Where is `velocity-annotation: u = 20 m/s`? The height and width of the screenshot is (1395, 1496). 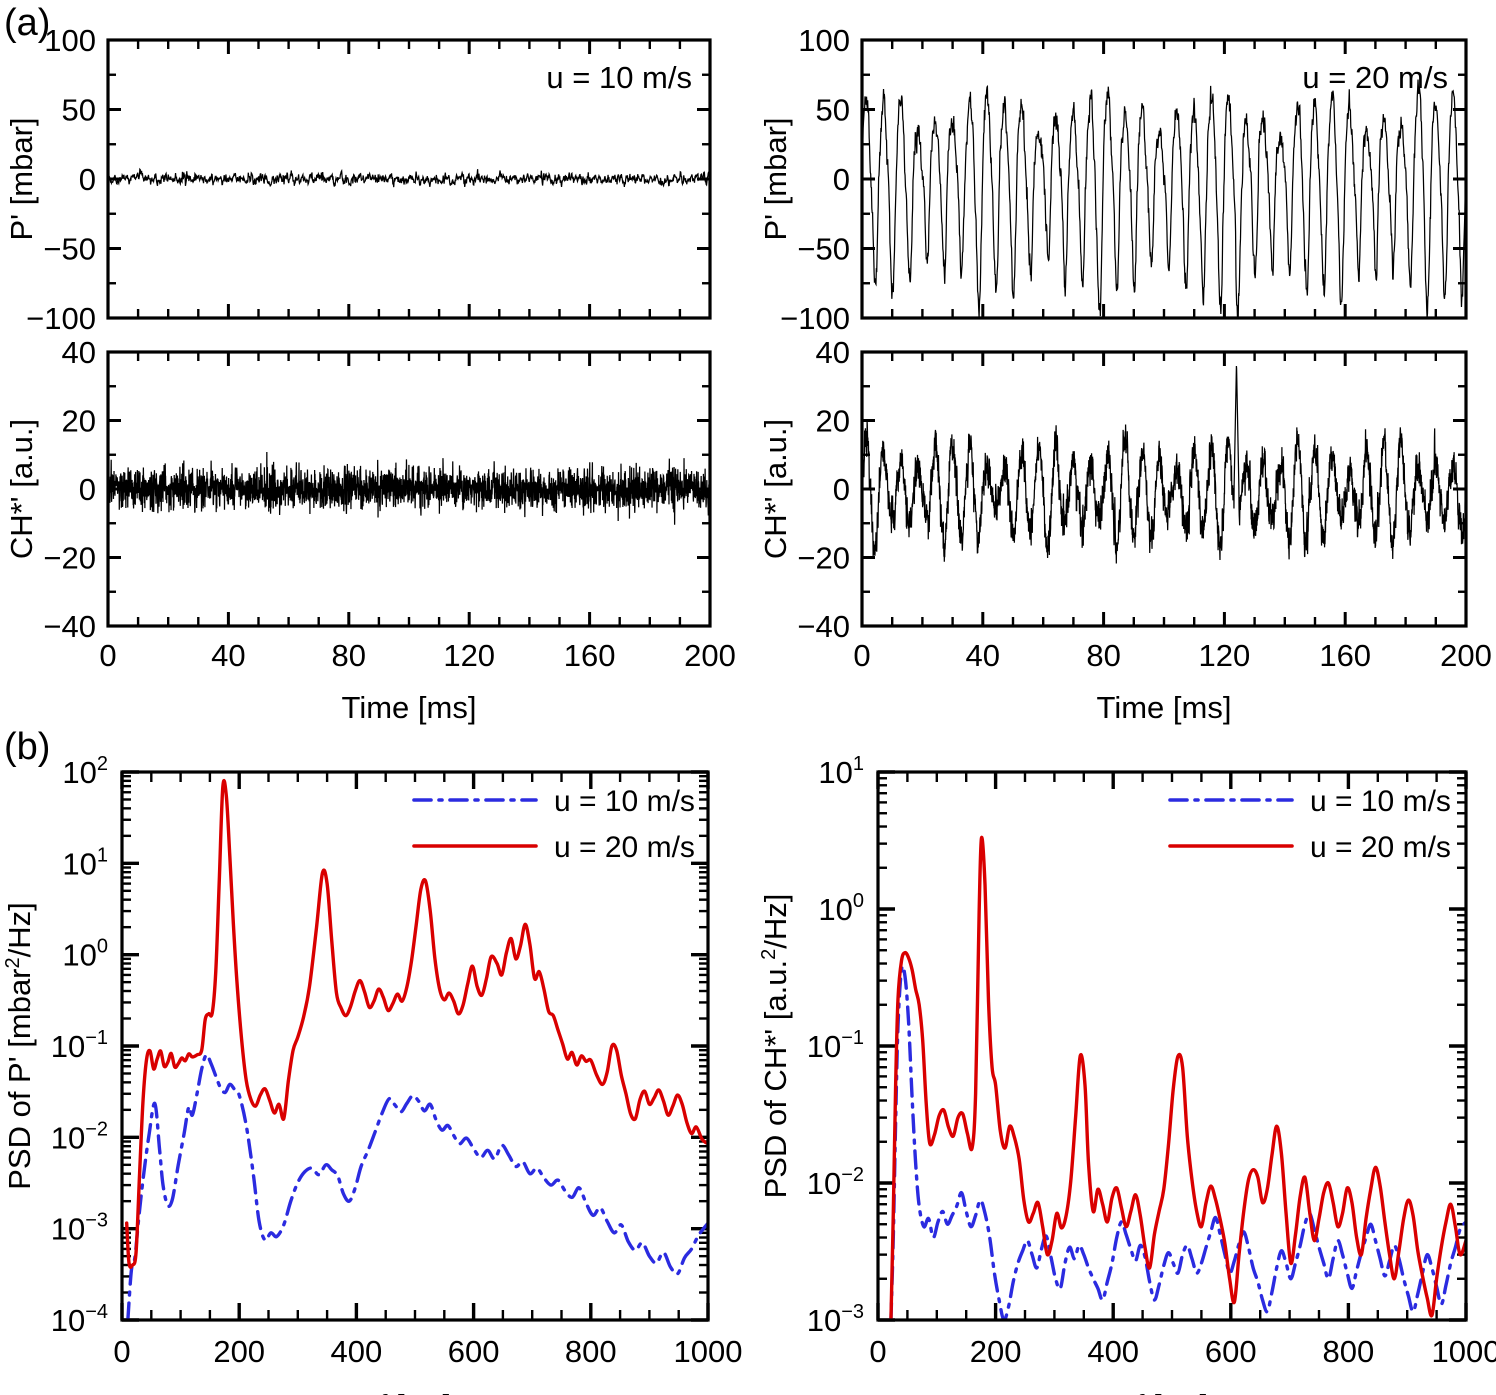 velocity-annotation: u = 20 m/s is located at coordinates (1375, 77).